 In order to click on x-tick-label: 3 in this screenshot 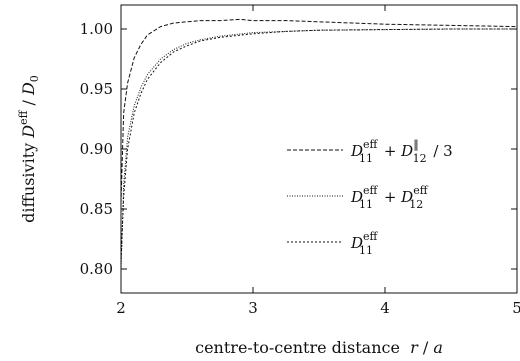, I will do `click(253, 308)`.